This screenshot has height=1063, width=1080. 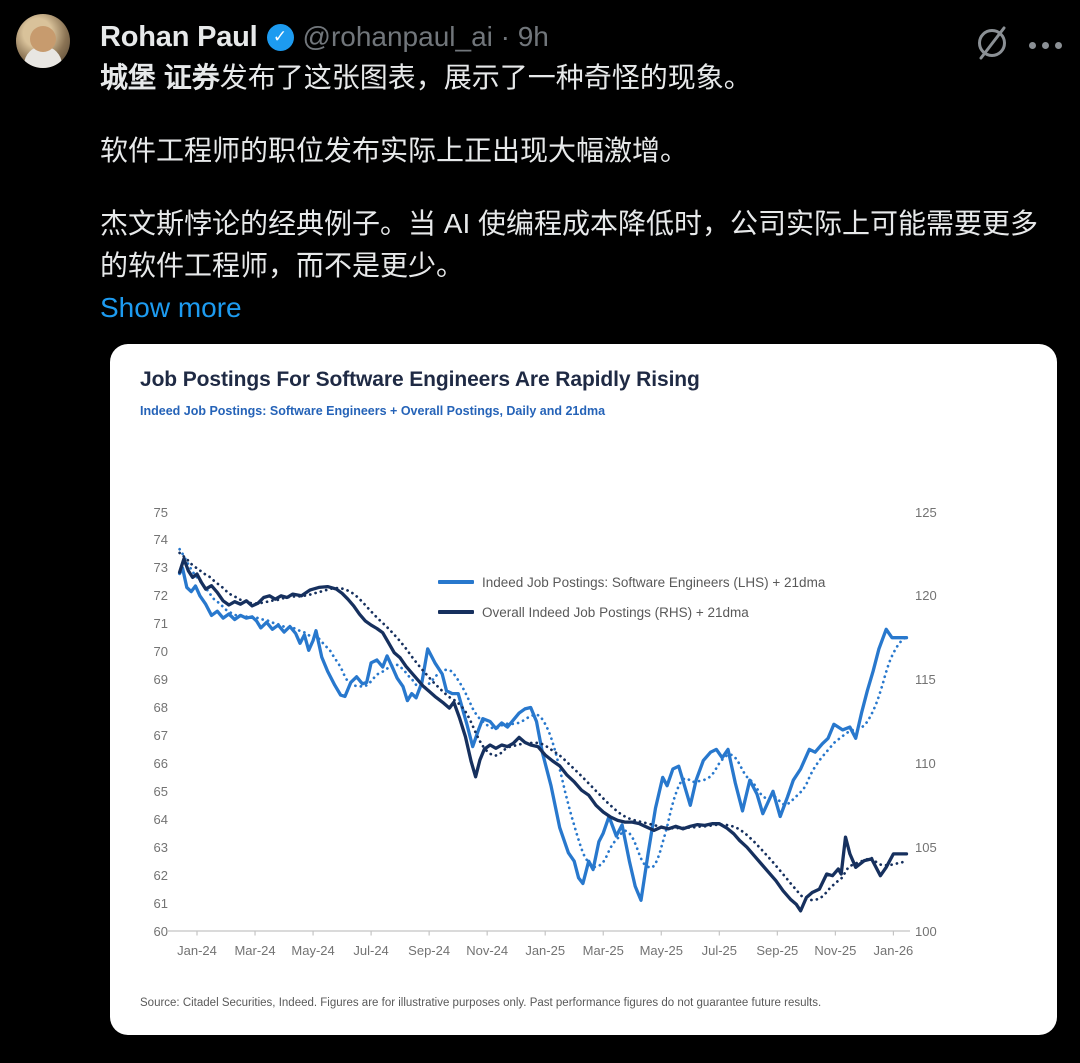 What do you see at coordinates (160, 596) in the screenshot?
I see `y-axis-label: 72` at bounding box center [160, 596].